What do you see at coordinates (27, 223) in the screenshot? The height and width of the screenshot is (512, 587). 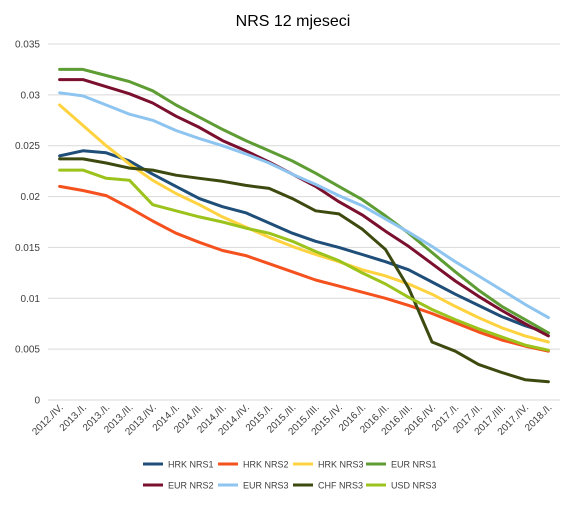 I see `y-axis: 0 0.005 0.01 0.015 0.02 0.025 0.03 0.035` at bounding box center [27, 223].